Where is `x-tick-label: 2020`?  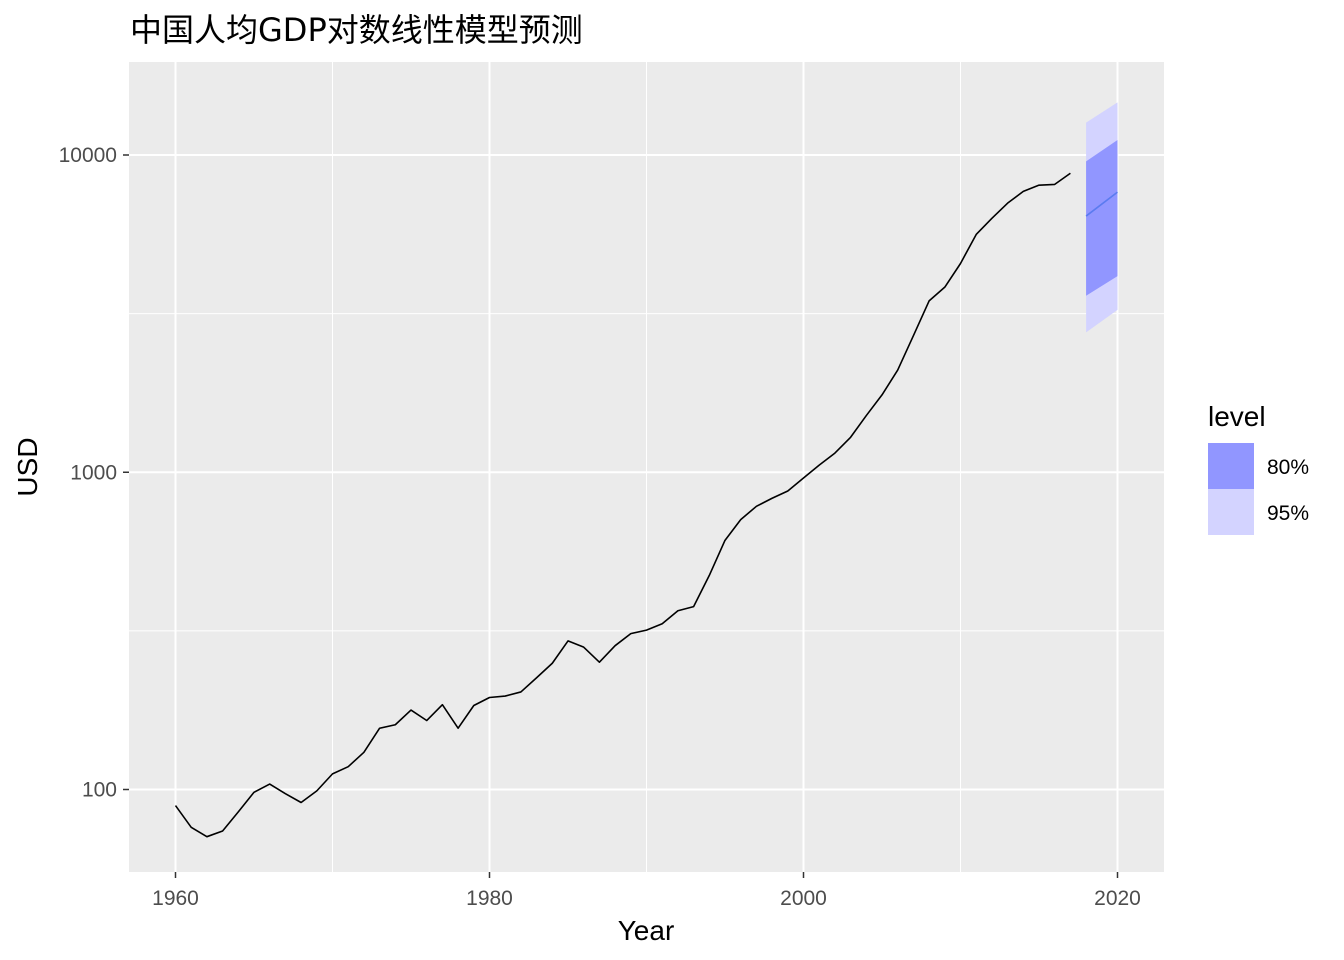 x-tick-label: 2020 is located at coordinates (1117, 898).